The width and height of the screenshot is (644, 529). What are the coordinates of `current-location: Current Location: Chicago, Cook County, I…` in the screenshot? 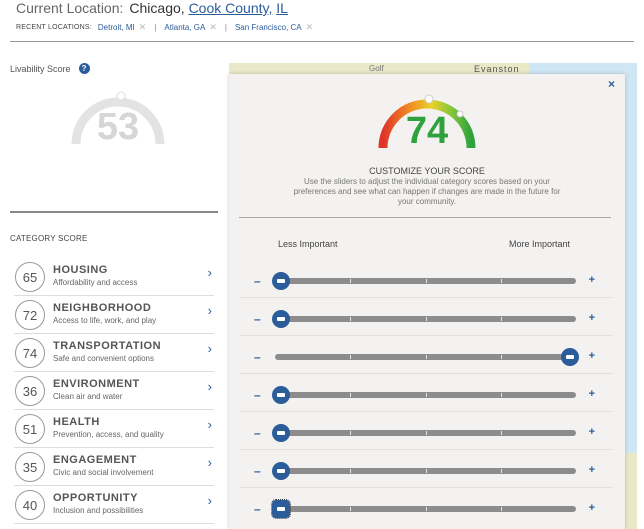 It's located at (326, 8).